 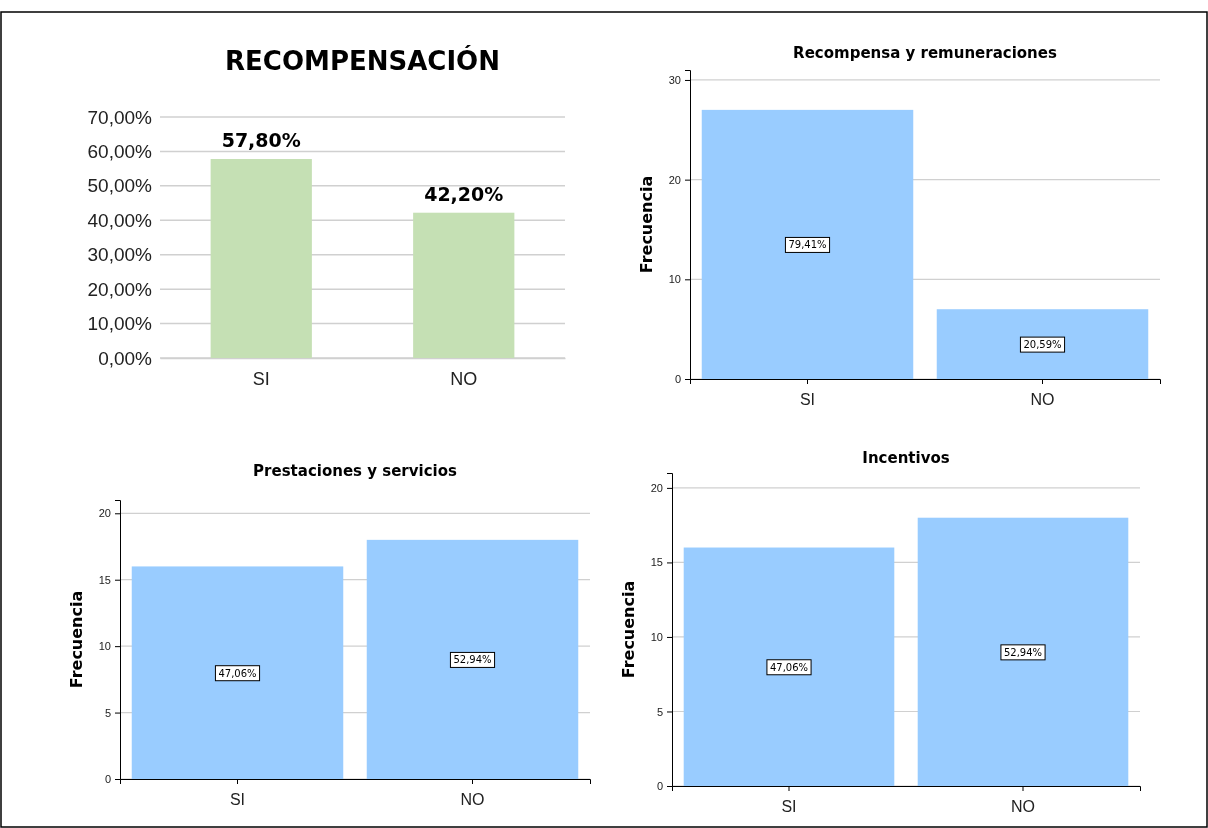 I want to click on y-tick-label: 50,00%, so click(x=120, y=186).